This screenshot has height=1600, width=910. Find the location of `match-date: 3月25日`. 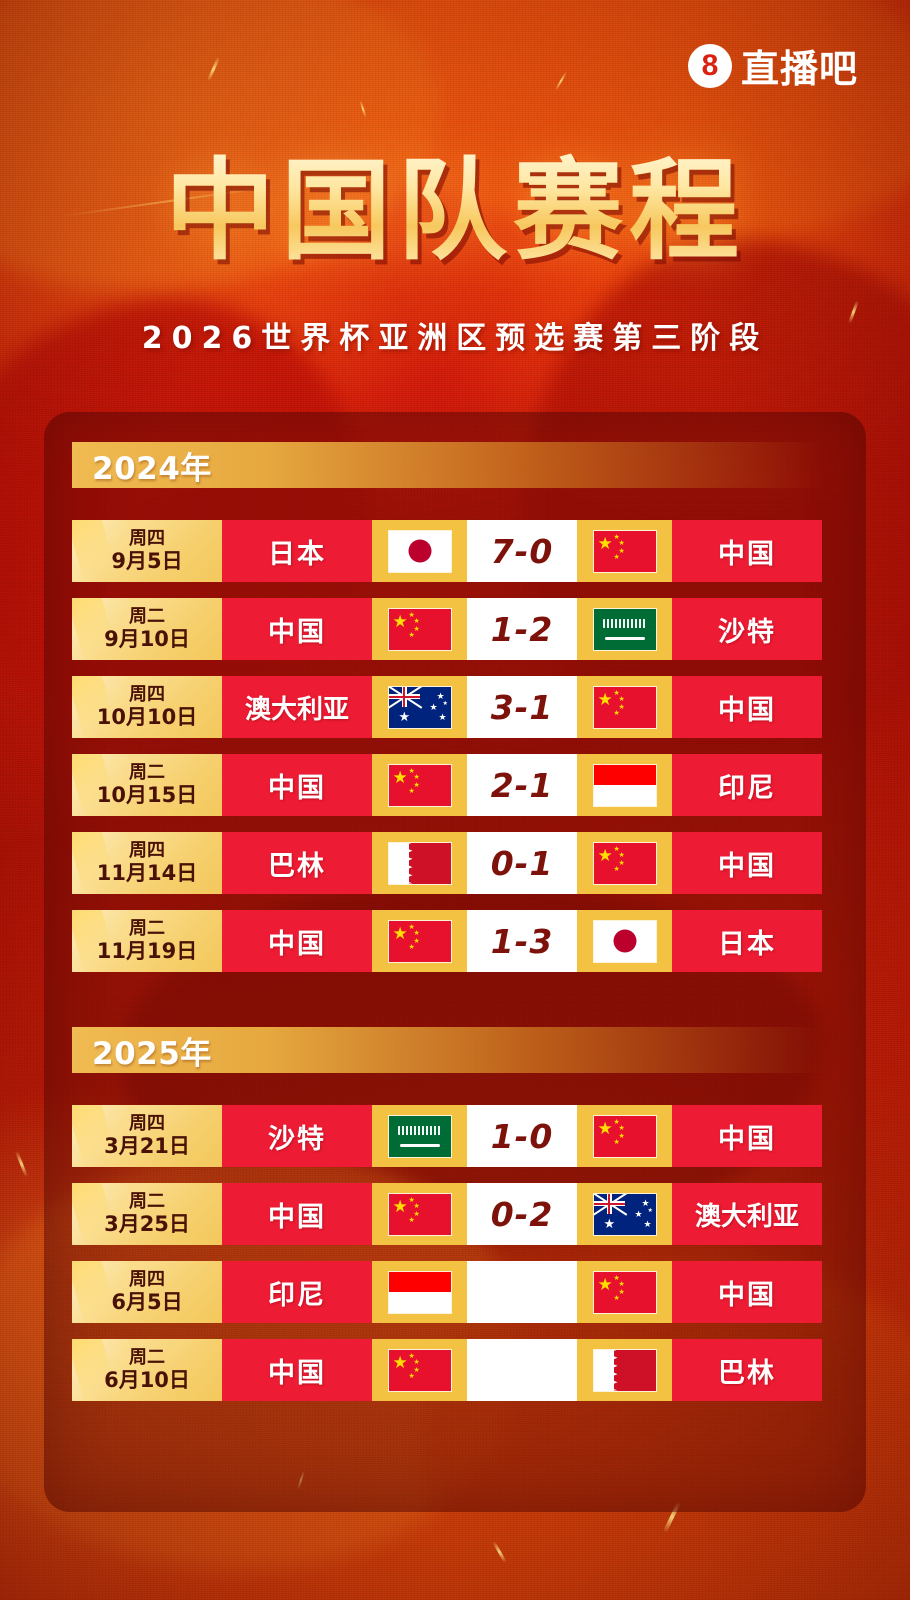

match-date: 3月25日 is located at coordinates (147, 1224).